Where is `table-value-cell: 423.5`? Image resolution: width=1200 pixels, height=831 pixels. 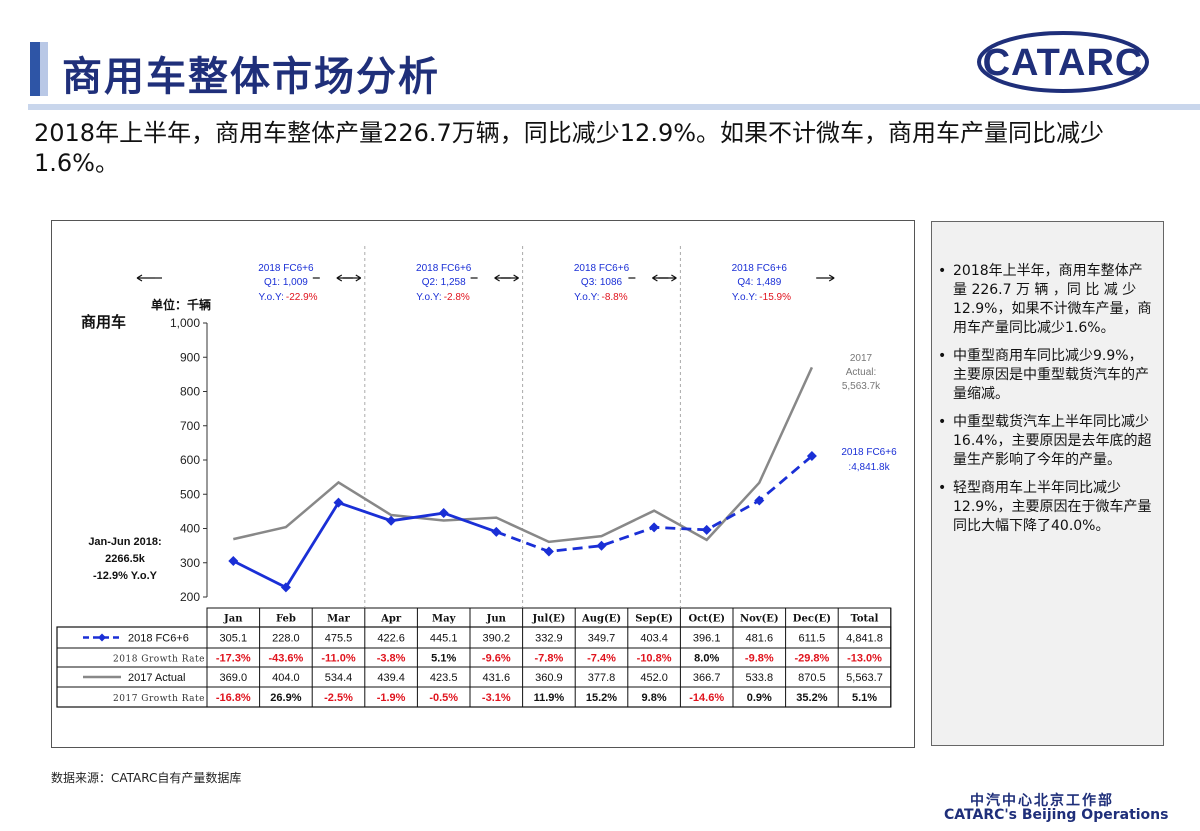 table-value-cell: 423.5 is located at coordinates (444, 678).